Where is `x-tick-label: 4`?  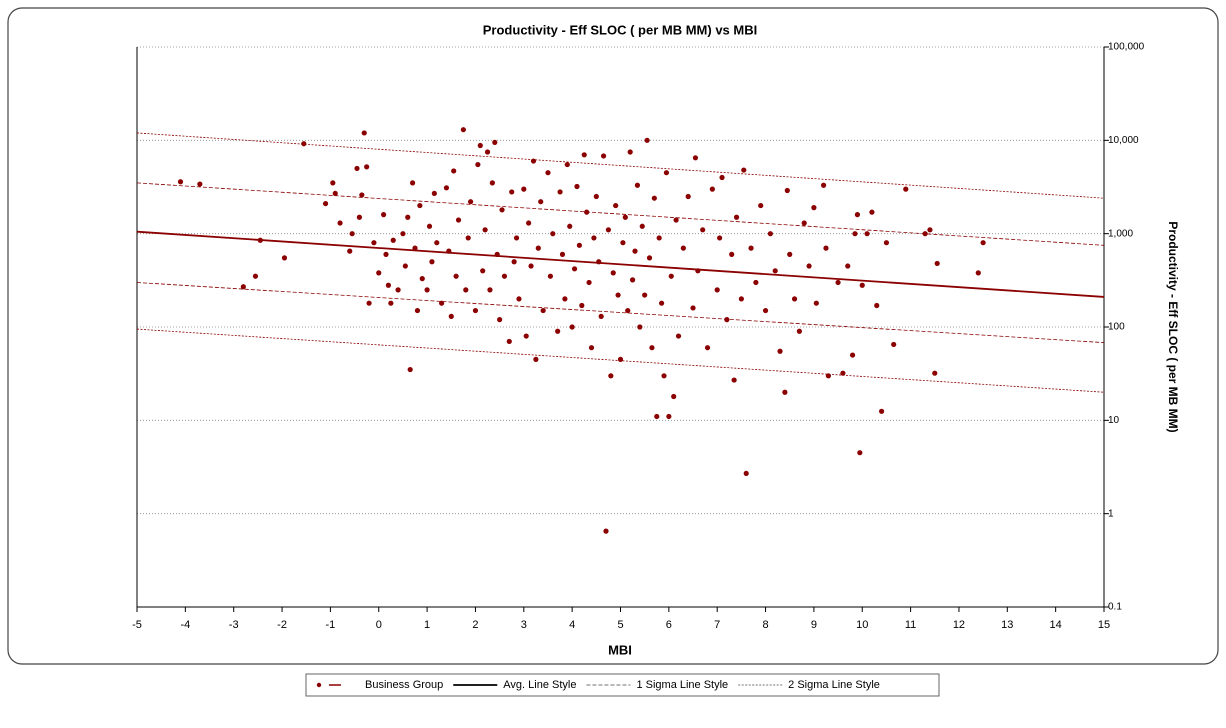
x-tick-label: 4 is located at coordinates (572, 625).